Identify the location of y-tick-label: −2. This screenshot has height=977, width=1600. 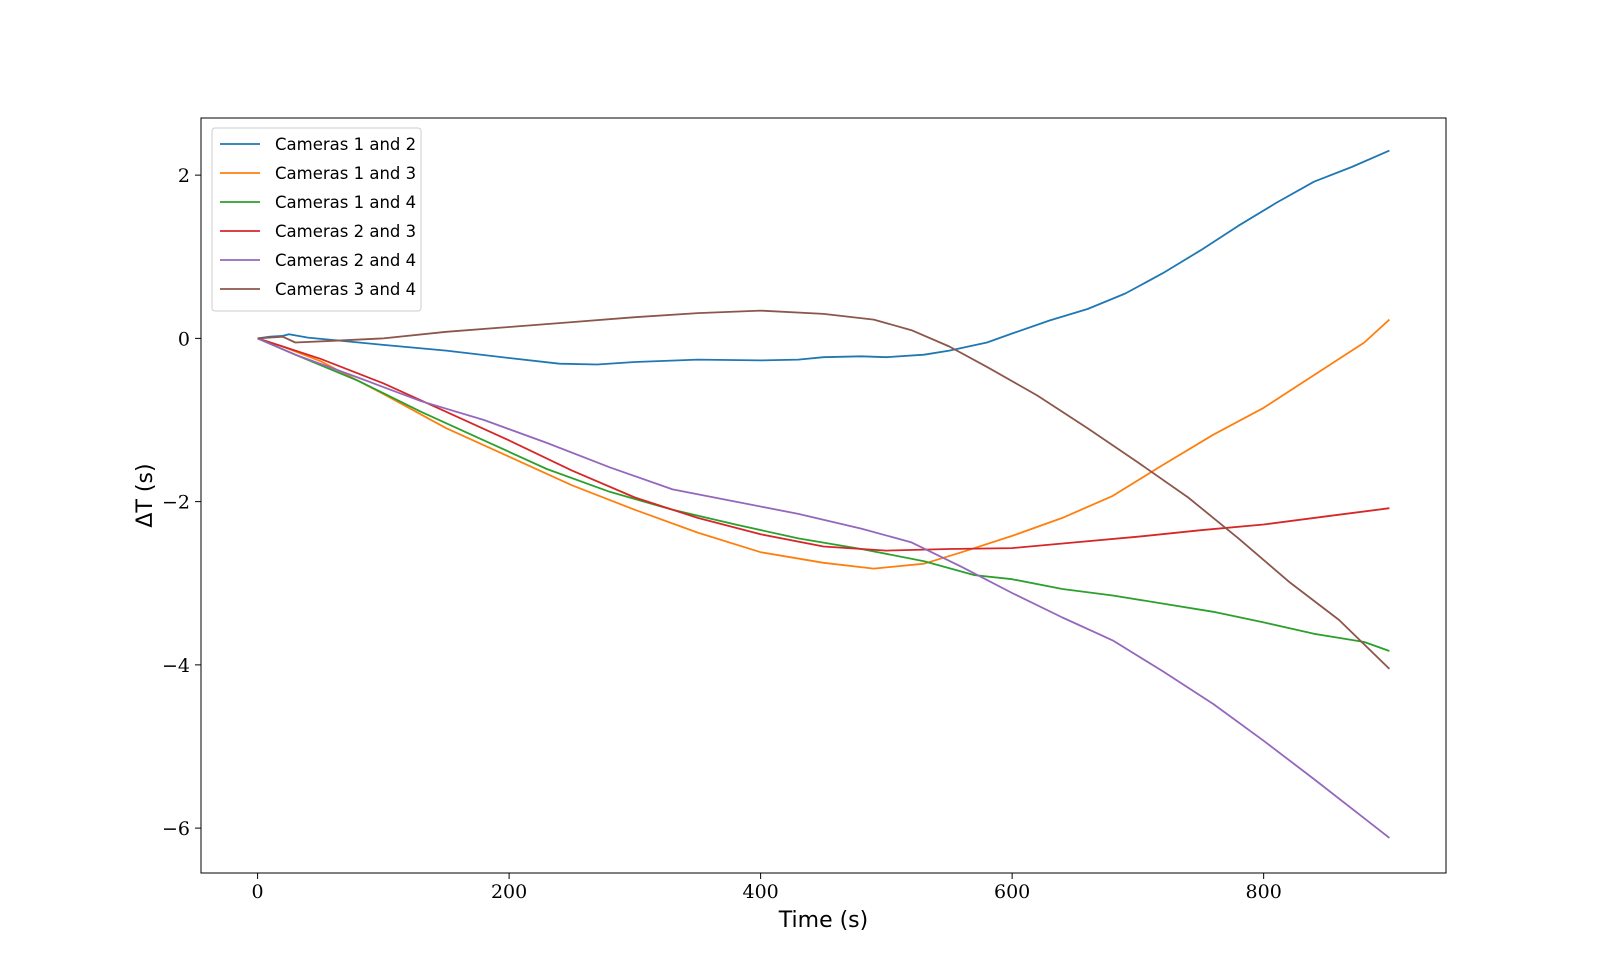
(176, 503).